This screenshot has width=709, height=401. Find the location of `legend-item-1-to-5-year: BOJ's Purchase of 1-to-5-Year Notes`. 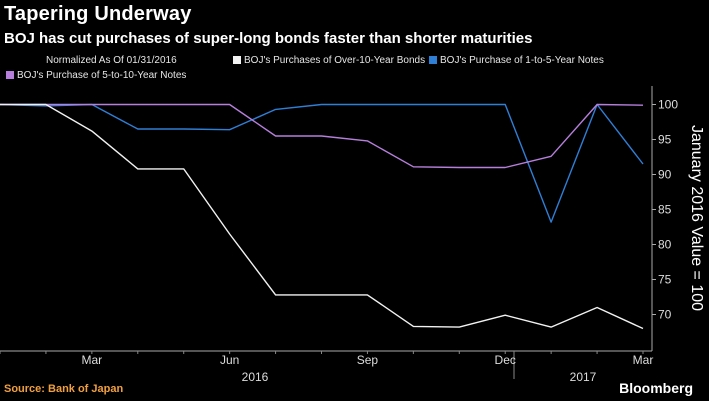

legend-item-1-to-5-year: BOJ's Purchase of 1-to-5-Year Notes is located at coordinates (516, 60).